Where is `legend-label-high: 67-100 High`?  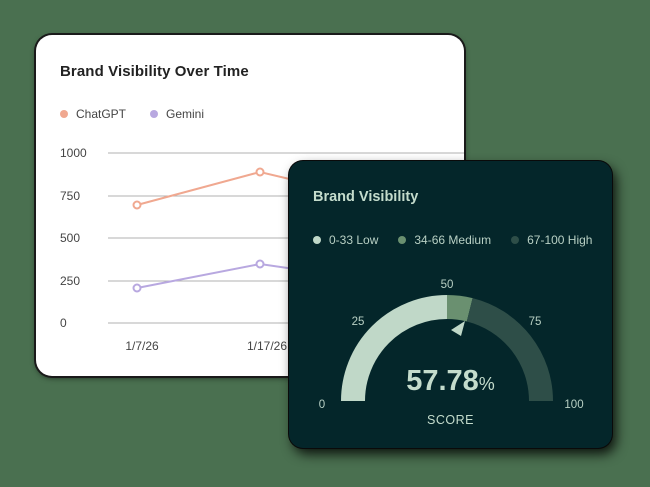
legend-label-high: 67-100 High is located at coordinates (560, 240).